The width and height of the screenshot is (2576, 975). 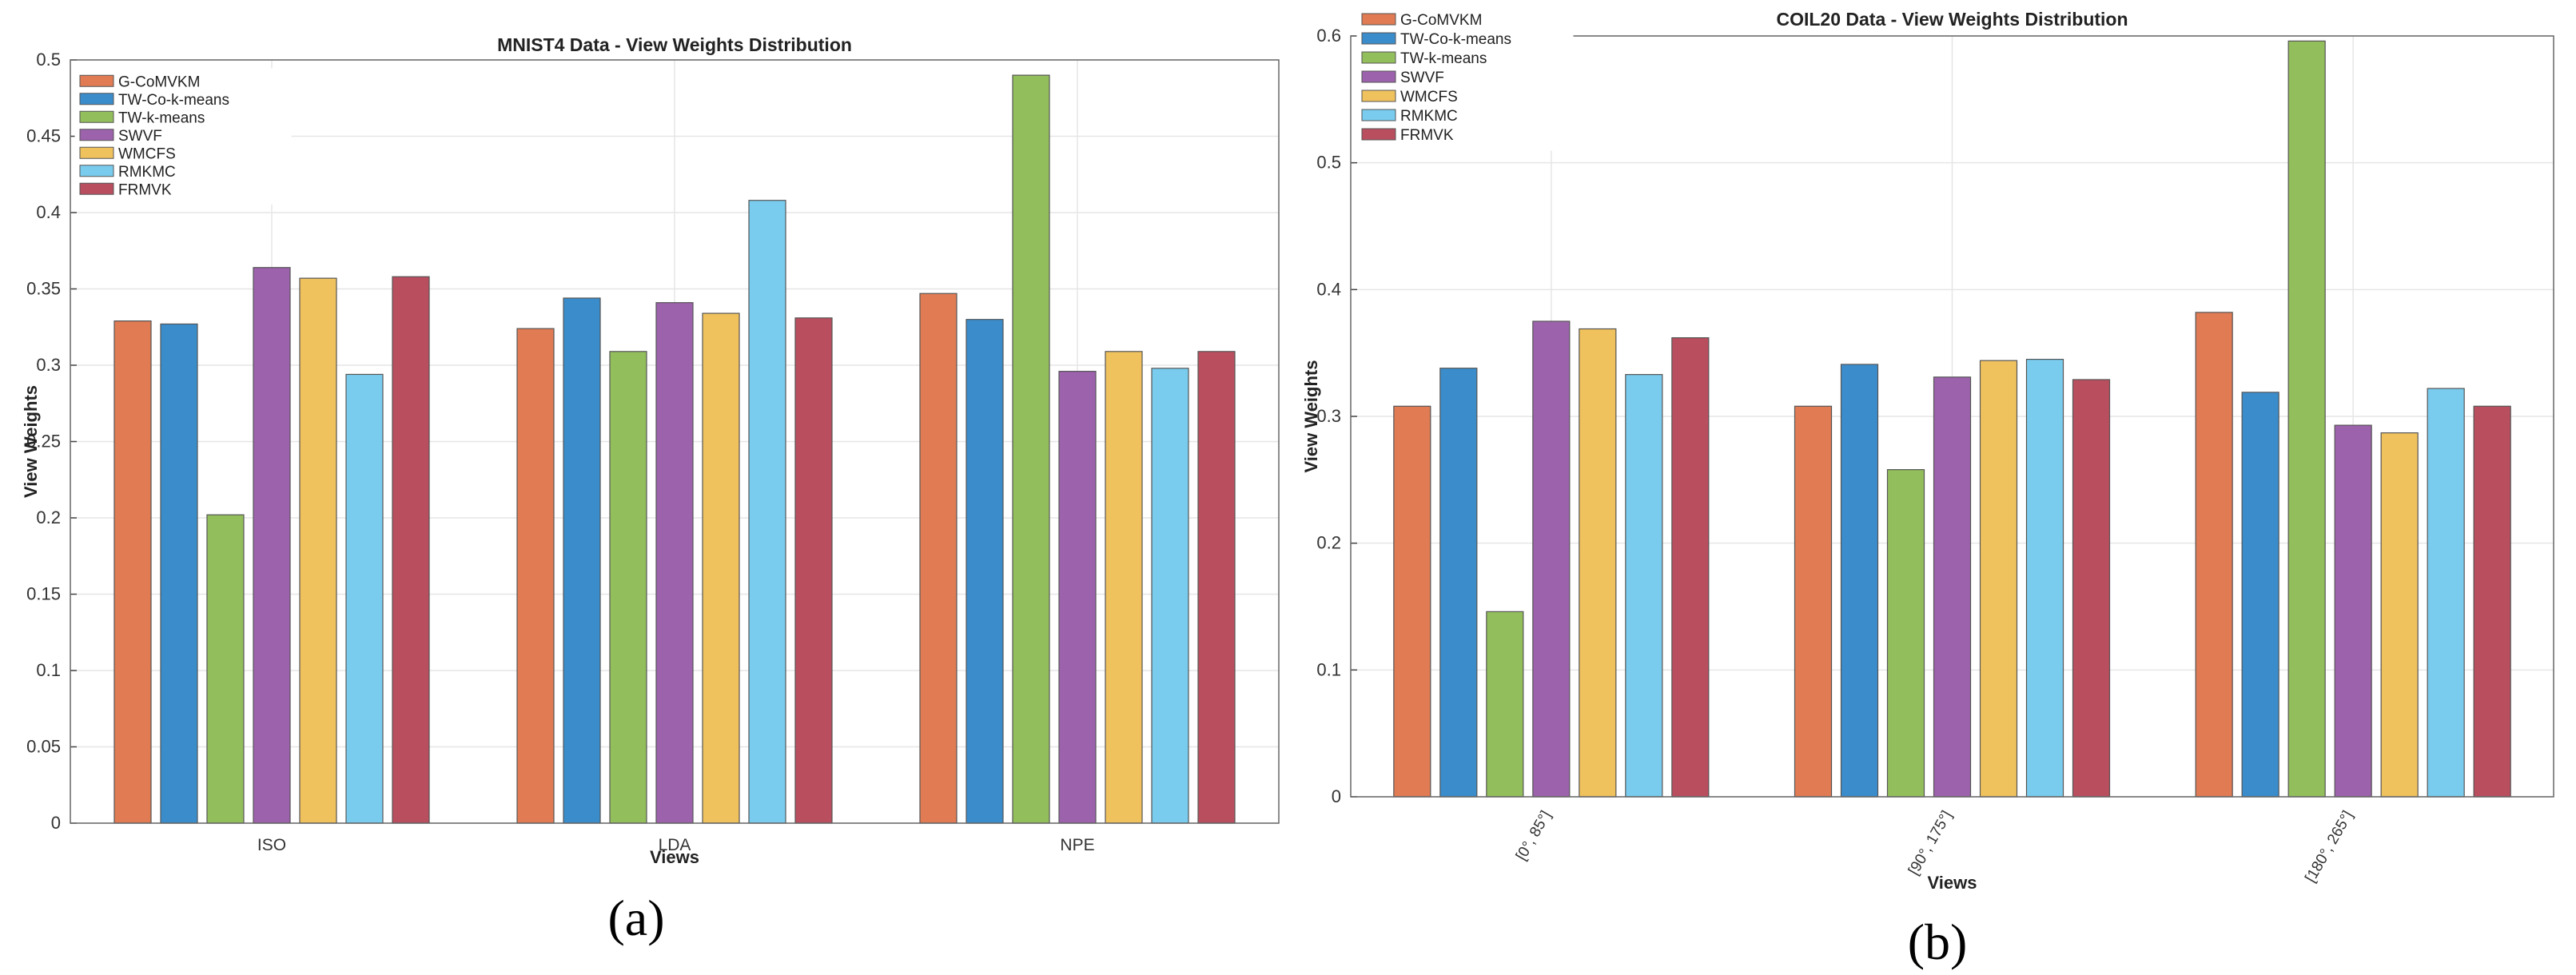 I want to click on y-tick-label: 0.35, so click(x=43, y=289).